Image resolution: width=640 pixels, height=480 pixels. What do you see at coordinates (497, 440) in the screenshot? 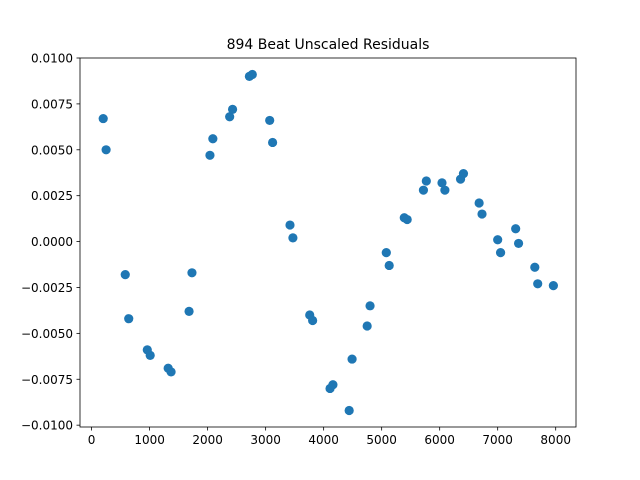
I see `x-tick-label: 7000` at bounding box center [497, 440].